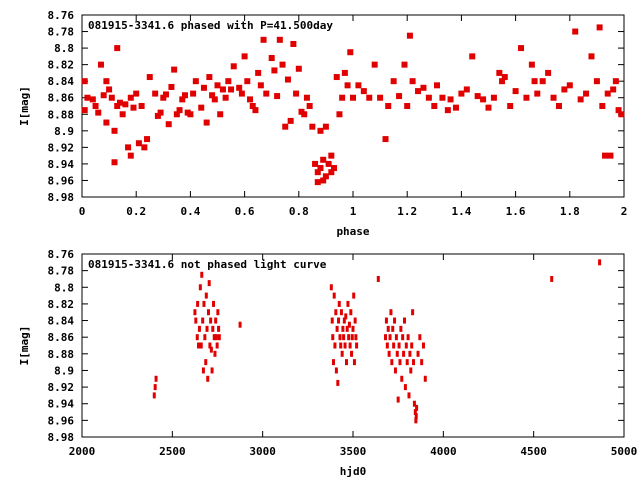 Image resolution: width=640 pixels, height=480 pixels. What do you see at coordinates (352, 231) in the screenshot?
I see `top-xlabel: phase` at bounding box center [352, 231].